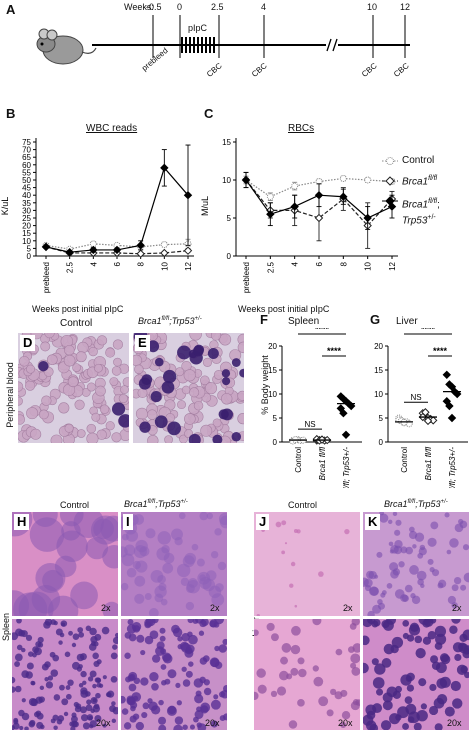 The image size is (474, 734). Describe the element at coordinates (26, 203) in the screenshot. I see `wbc-y-tick-label: 35` at that location.